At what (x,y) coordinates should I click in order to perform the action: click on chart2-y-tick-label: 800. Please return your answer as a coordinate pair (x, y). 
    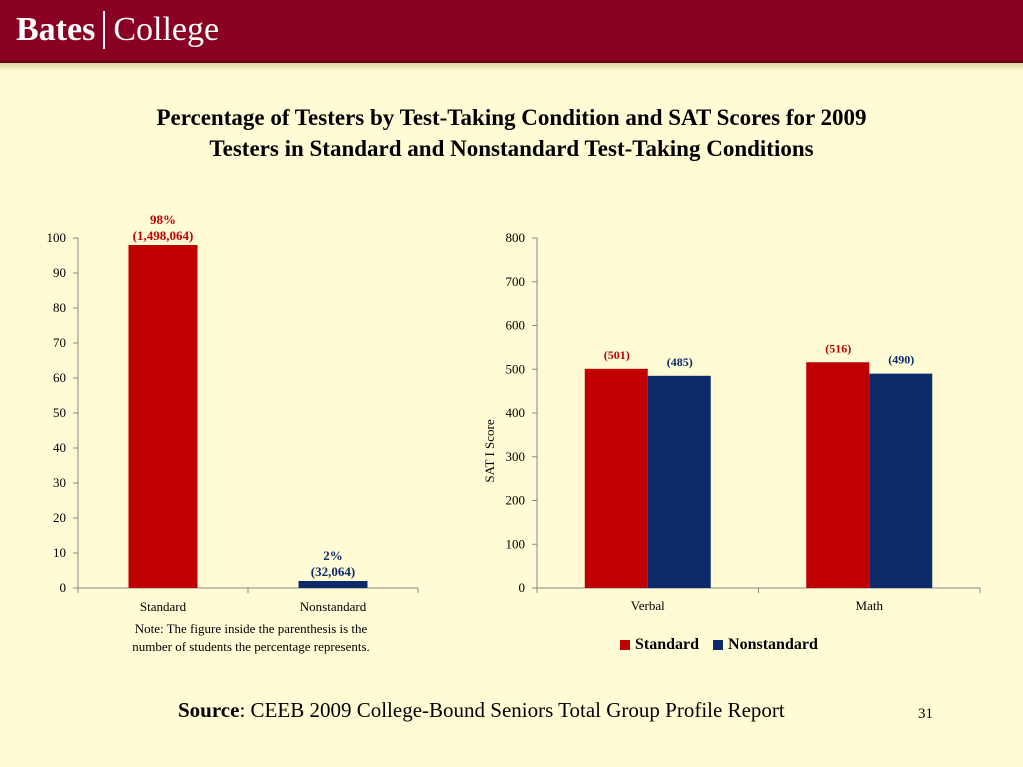
    Looking at the image, I should click on (516, 237).